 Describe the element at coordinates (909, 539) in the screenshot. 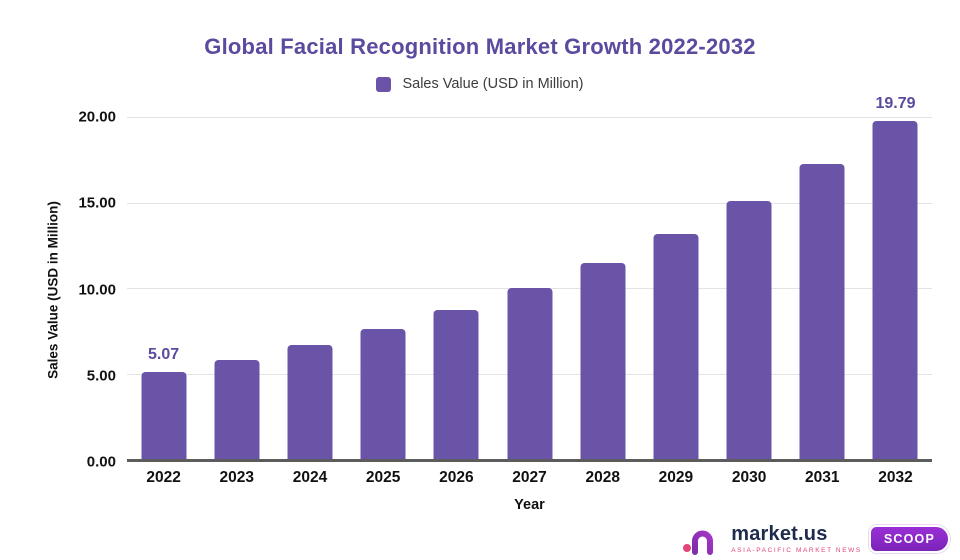

I see `scoop-badge: SCOOP` at that location.